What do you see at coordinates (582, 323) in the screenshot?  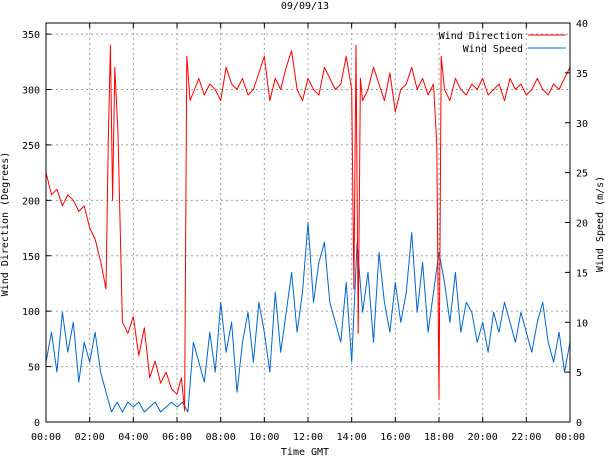 I see `y-right-tick-label: 10` at bounding box center [582, 323].